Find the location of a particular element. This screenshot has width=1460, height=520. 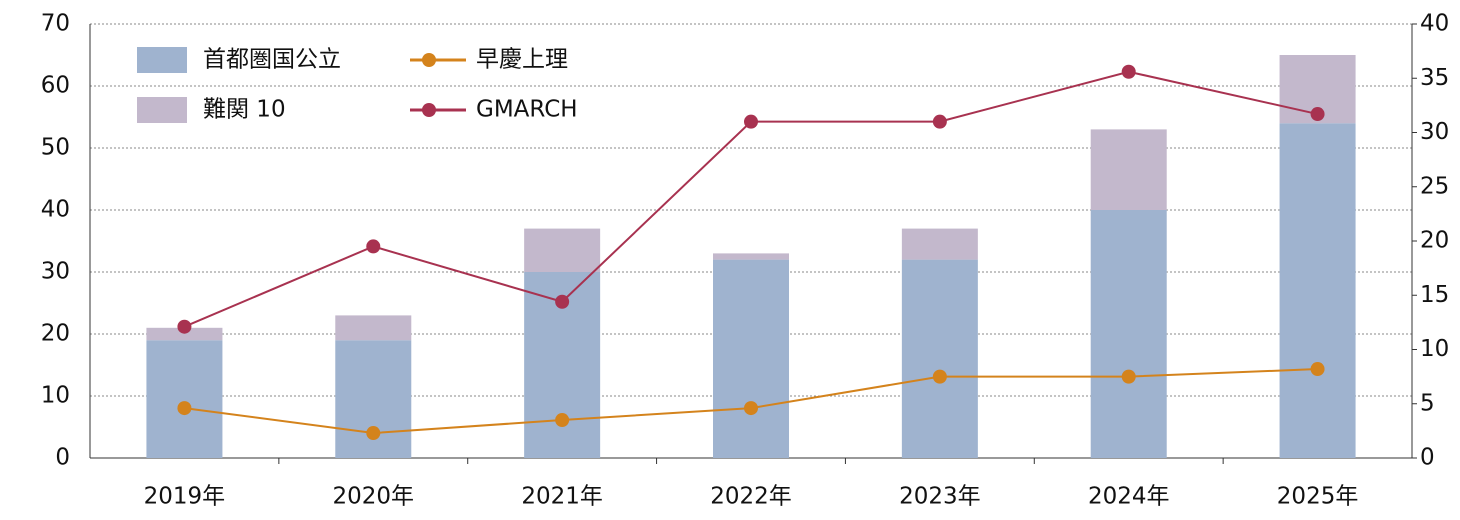

y-tick-label: 0 is located at coordinates (62, 458).